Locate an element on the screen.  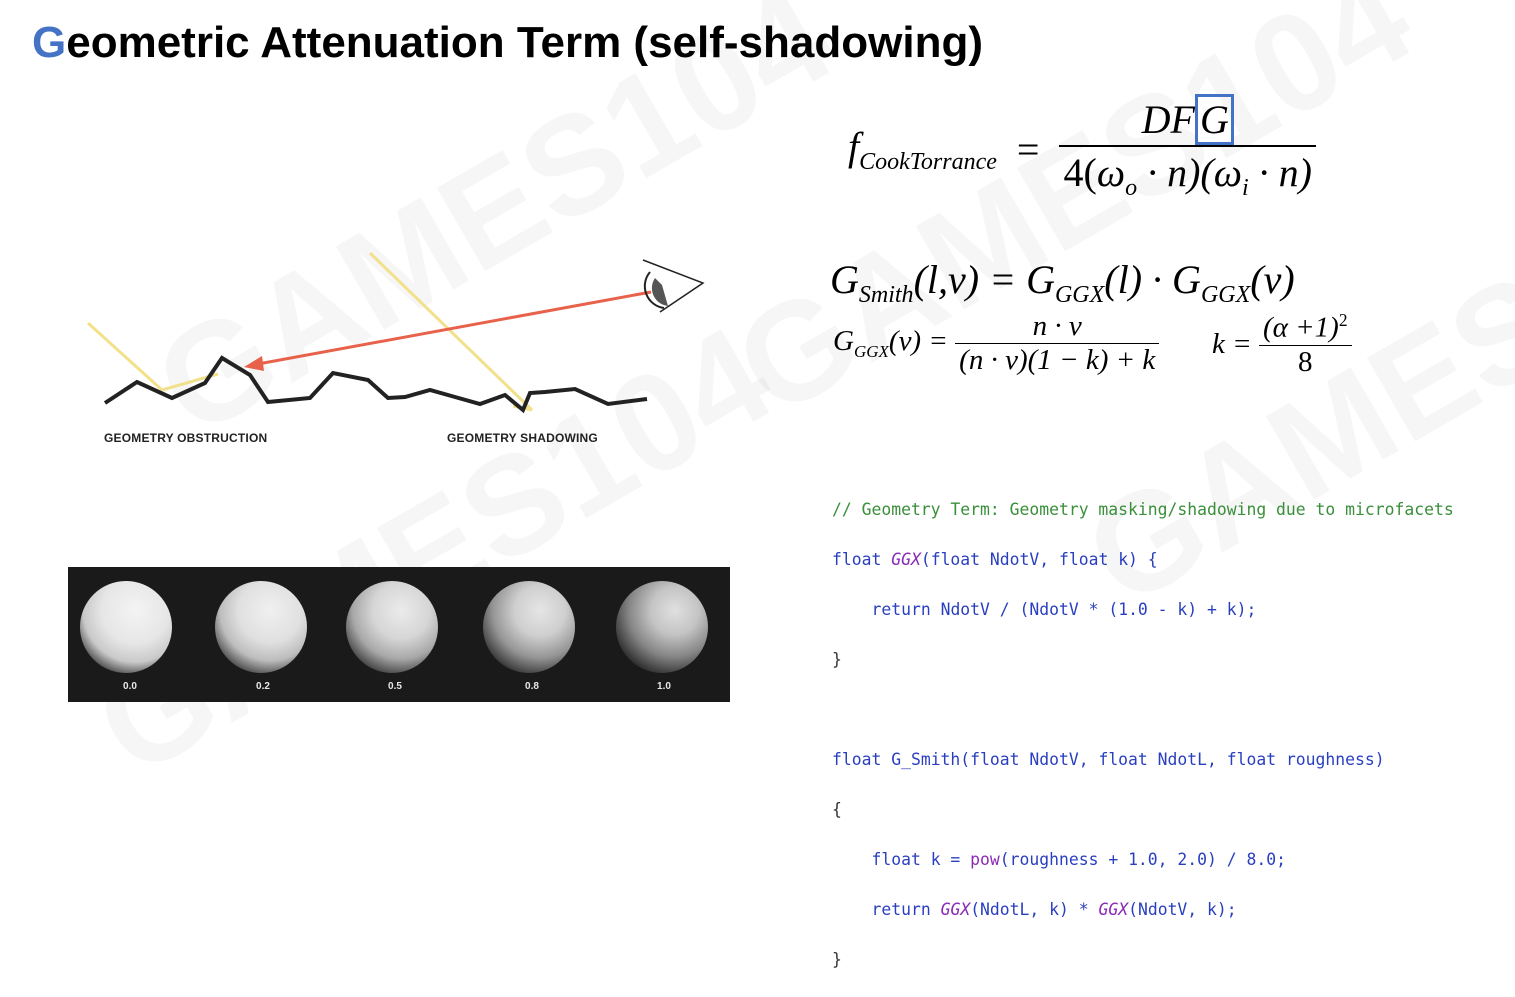
k-lhs: k = is located at coordinates (1232, 343).